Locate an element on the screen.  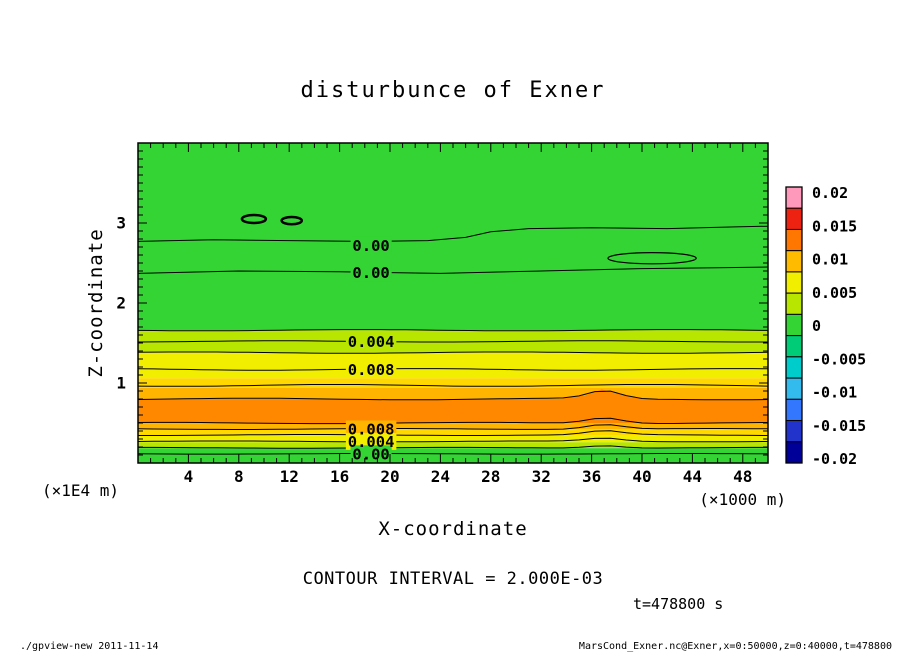
colorbar-label: -0.005 is located at coordinates (839, 359).